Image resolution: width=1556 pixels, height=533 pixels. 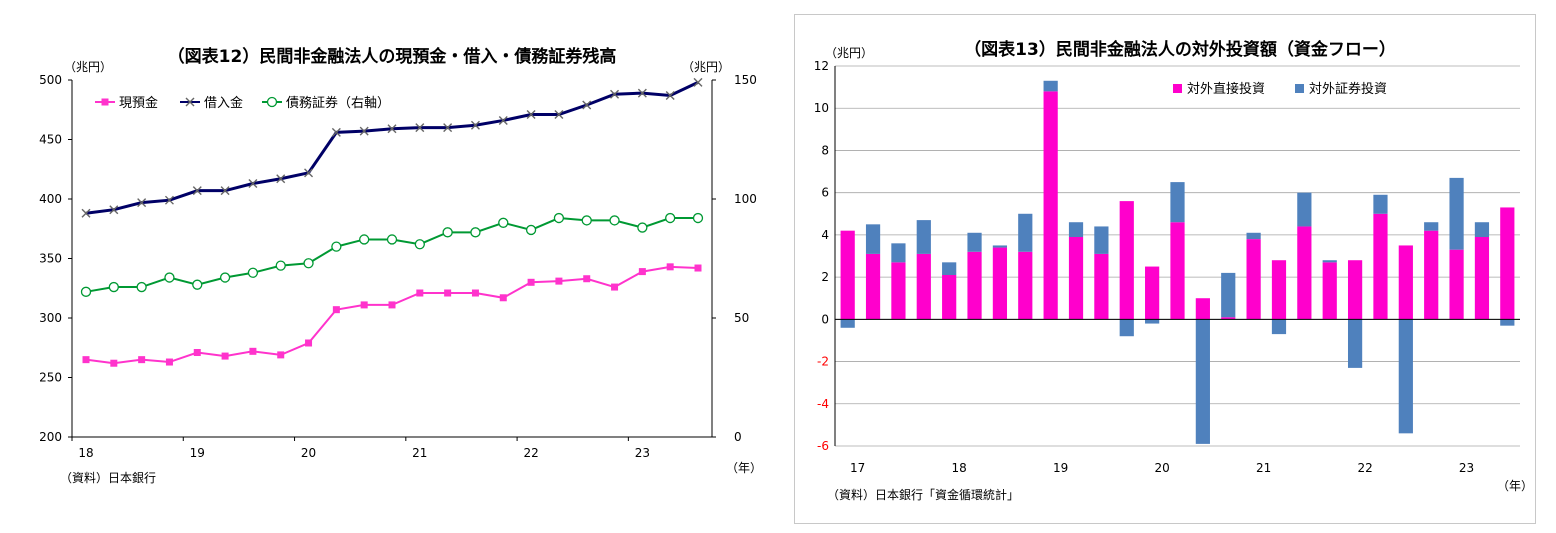 I want to click on right-y-tick-label: 12, so click(x=821, y=66).